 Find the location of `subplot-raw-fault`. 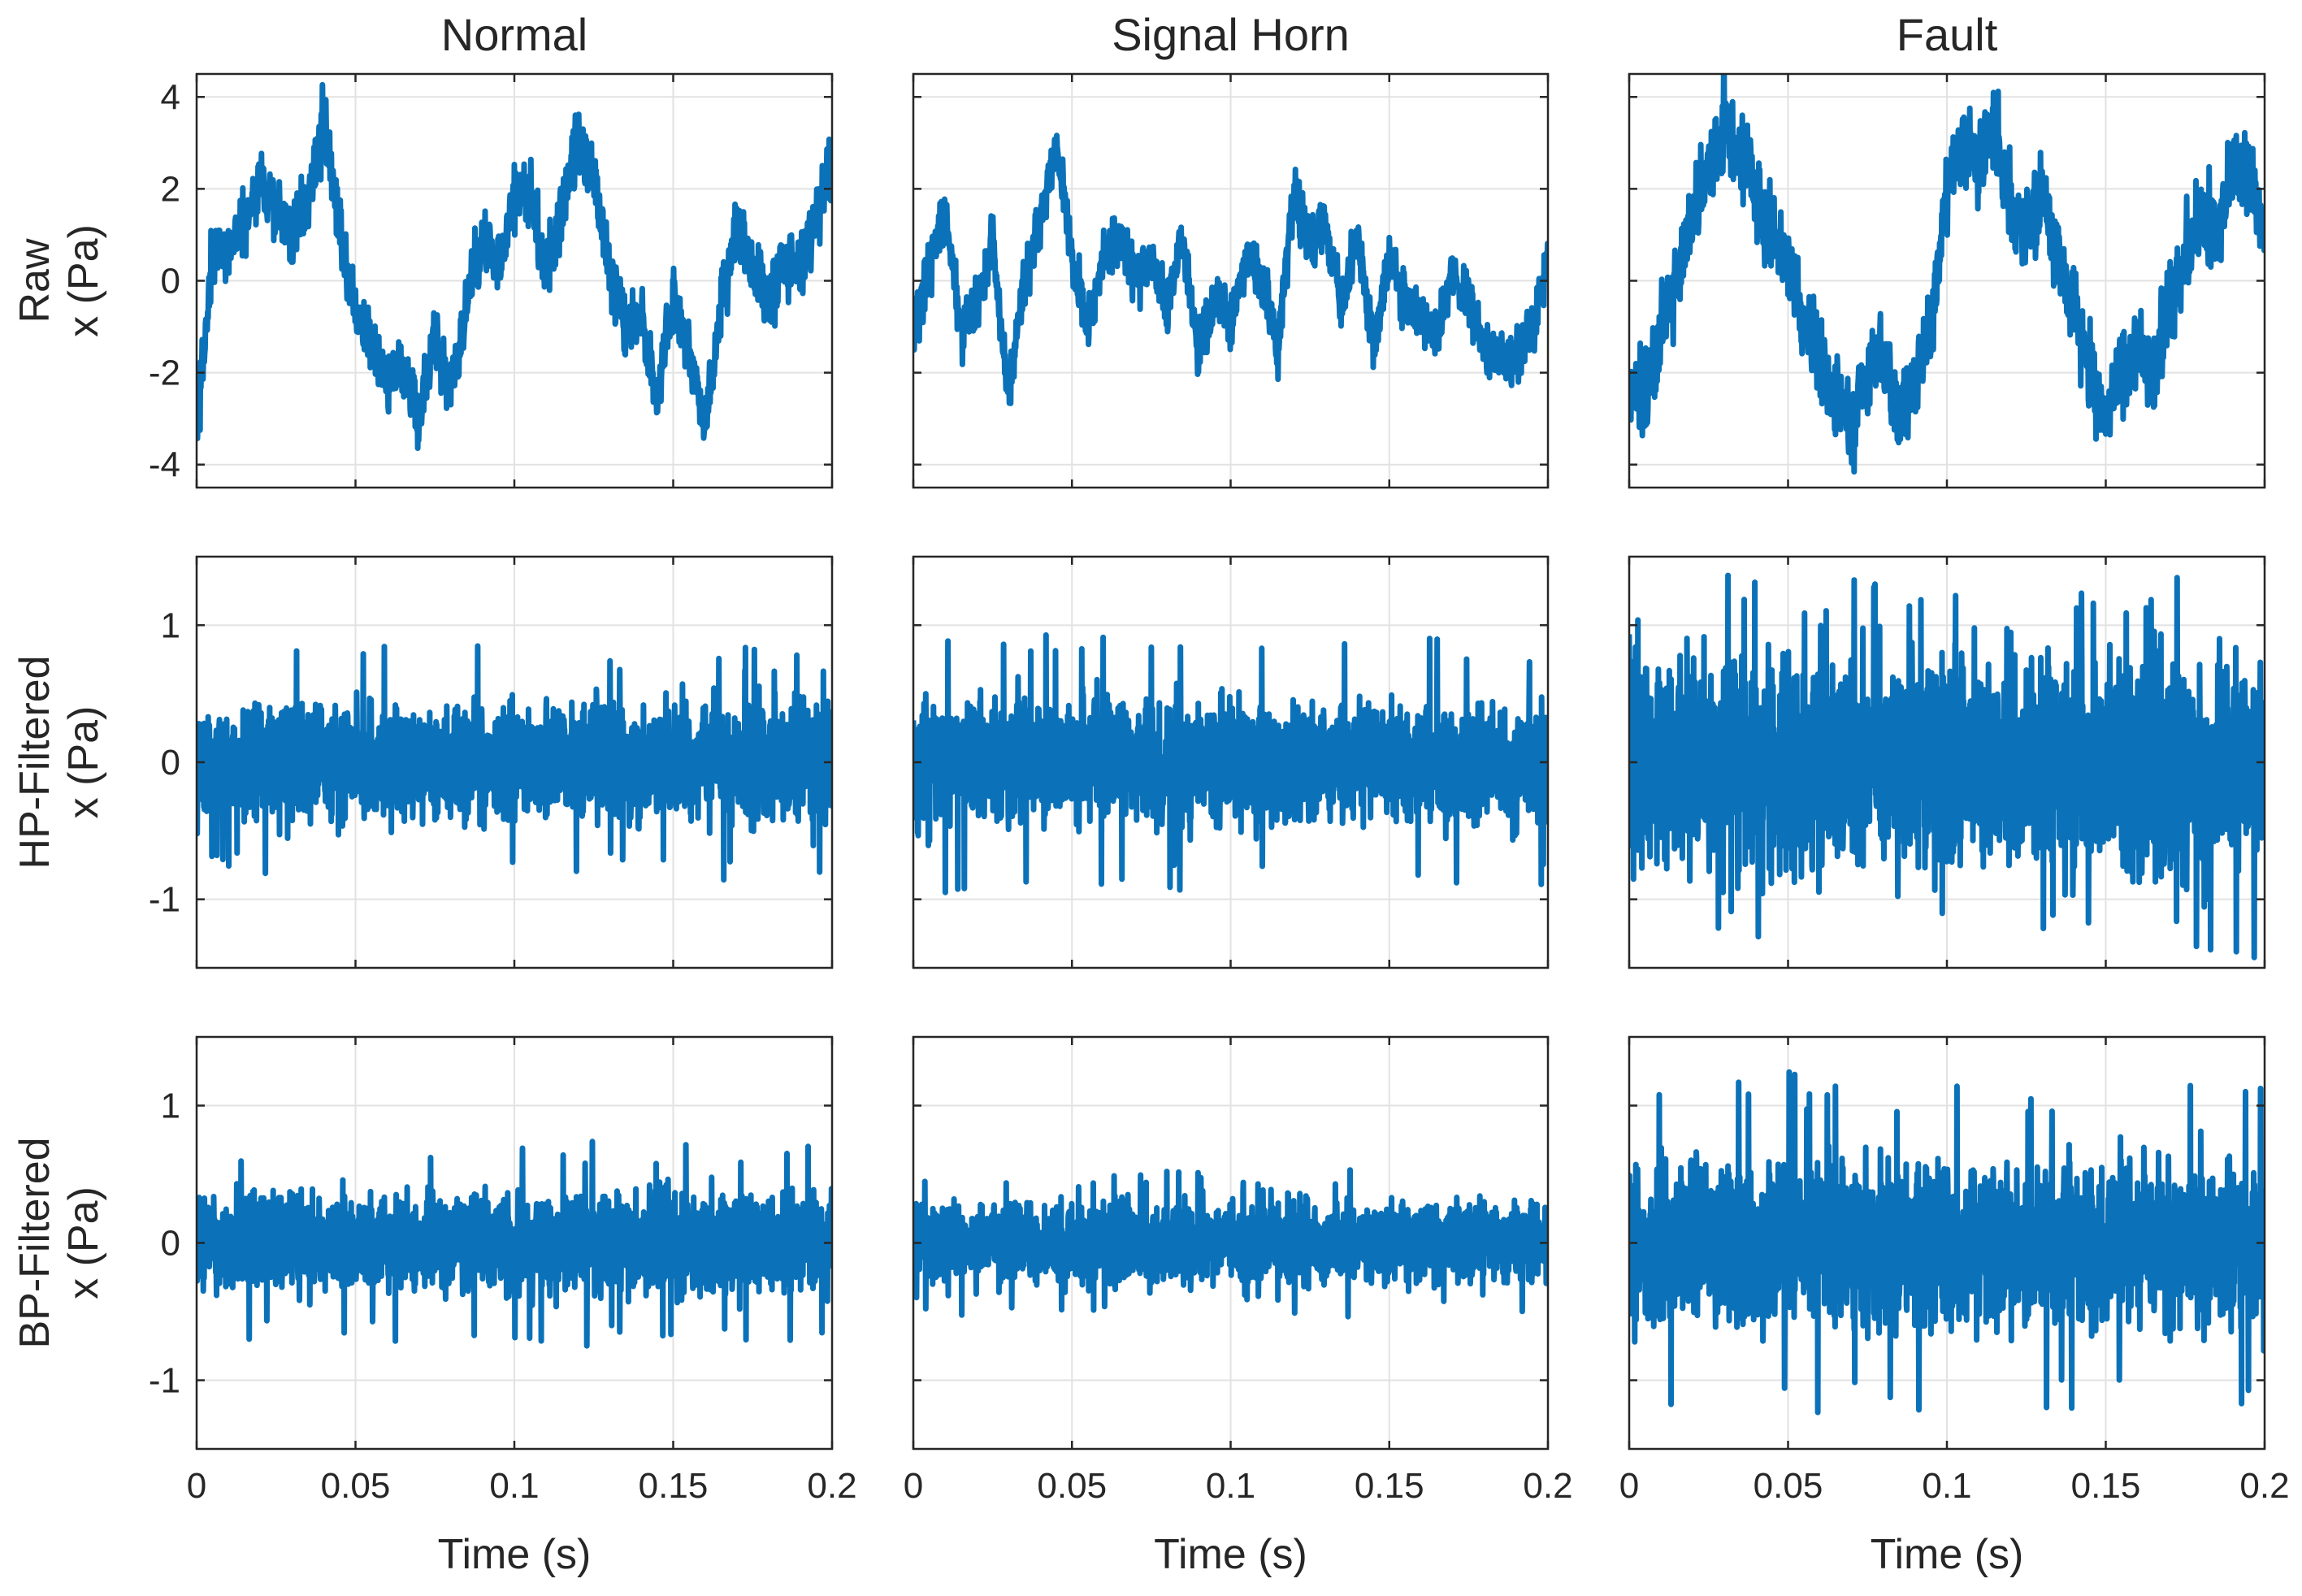

subplot-raw-fault is located at coordinates (1947, 280).